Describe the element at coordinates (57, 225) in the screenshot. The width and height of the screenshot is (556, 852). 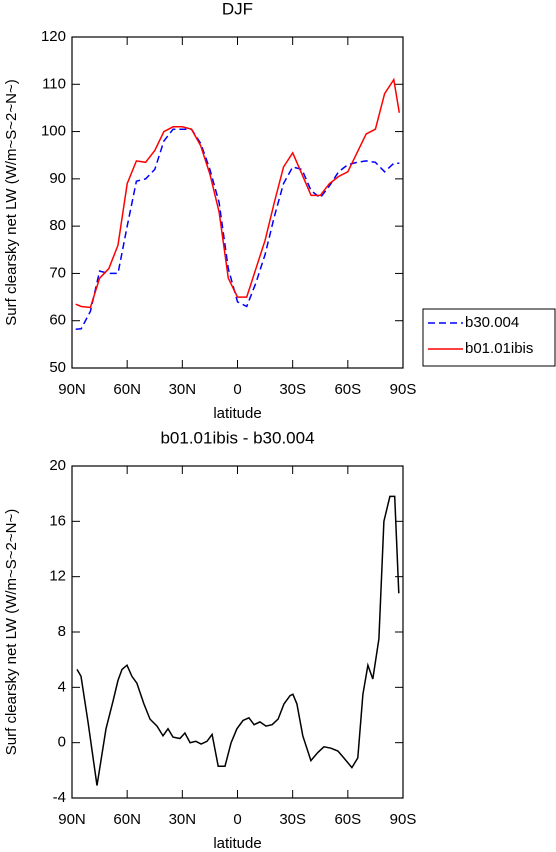
I see `y-tick-label: 80` at that location.